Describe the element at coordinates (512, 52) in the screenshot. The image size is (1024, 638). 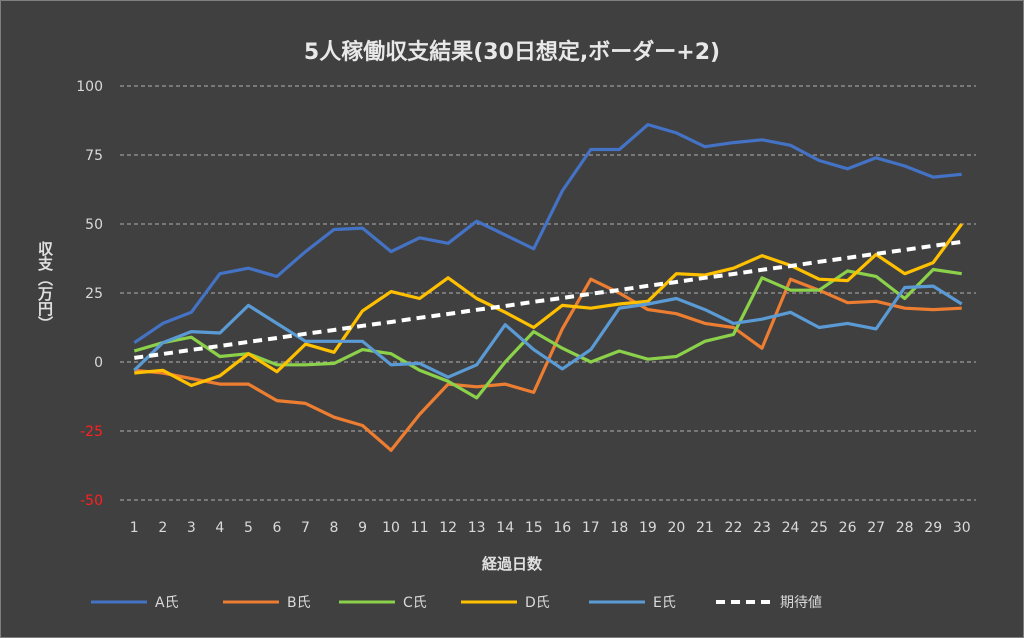
I see `chart-title: 5人稼働収支結果(30日想定,ボーダー+2)` at that location.